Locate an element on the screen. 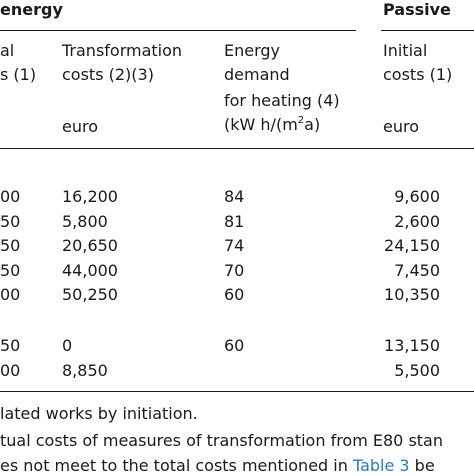 The width and height of the screenshot is (474, 476). header-rule is located at coordinates (237, 148).